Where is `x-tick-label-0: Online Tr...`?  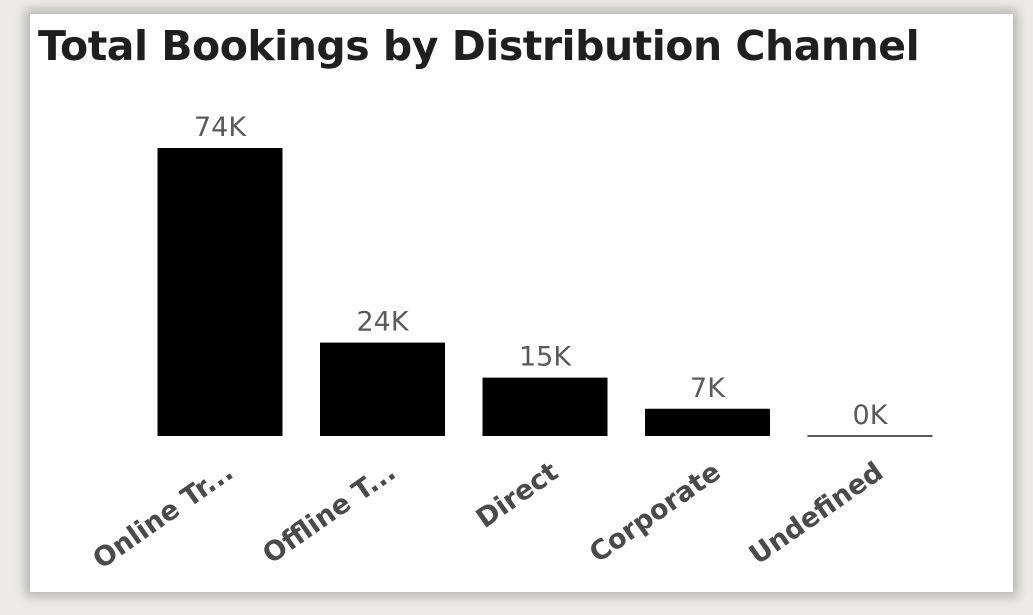 x-tick-label-0: Online Tr... is located at coordinates (163, 515).